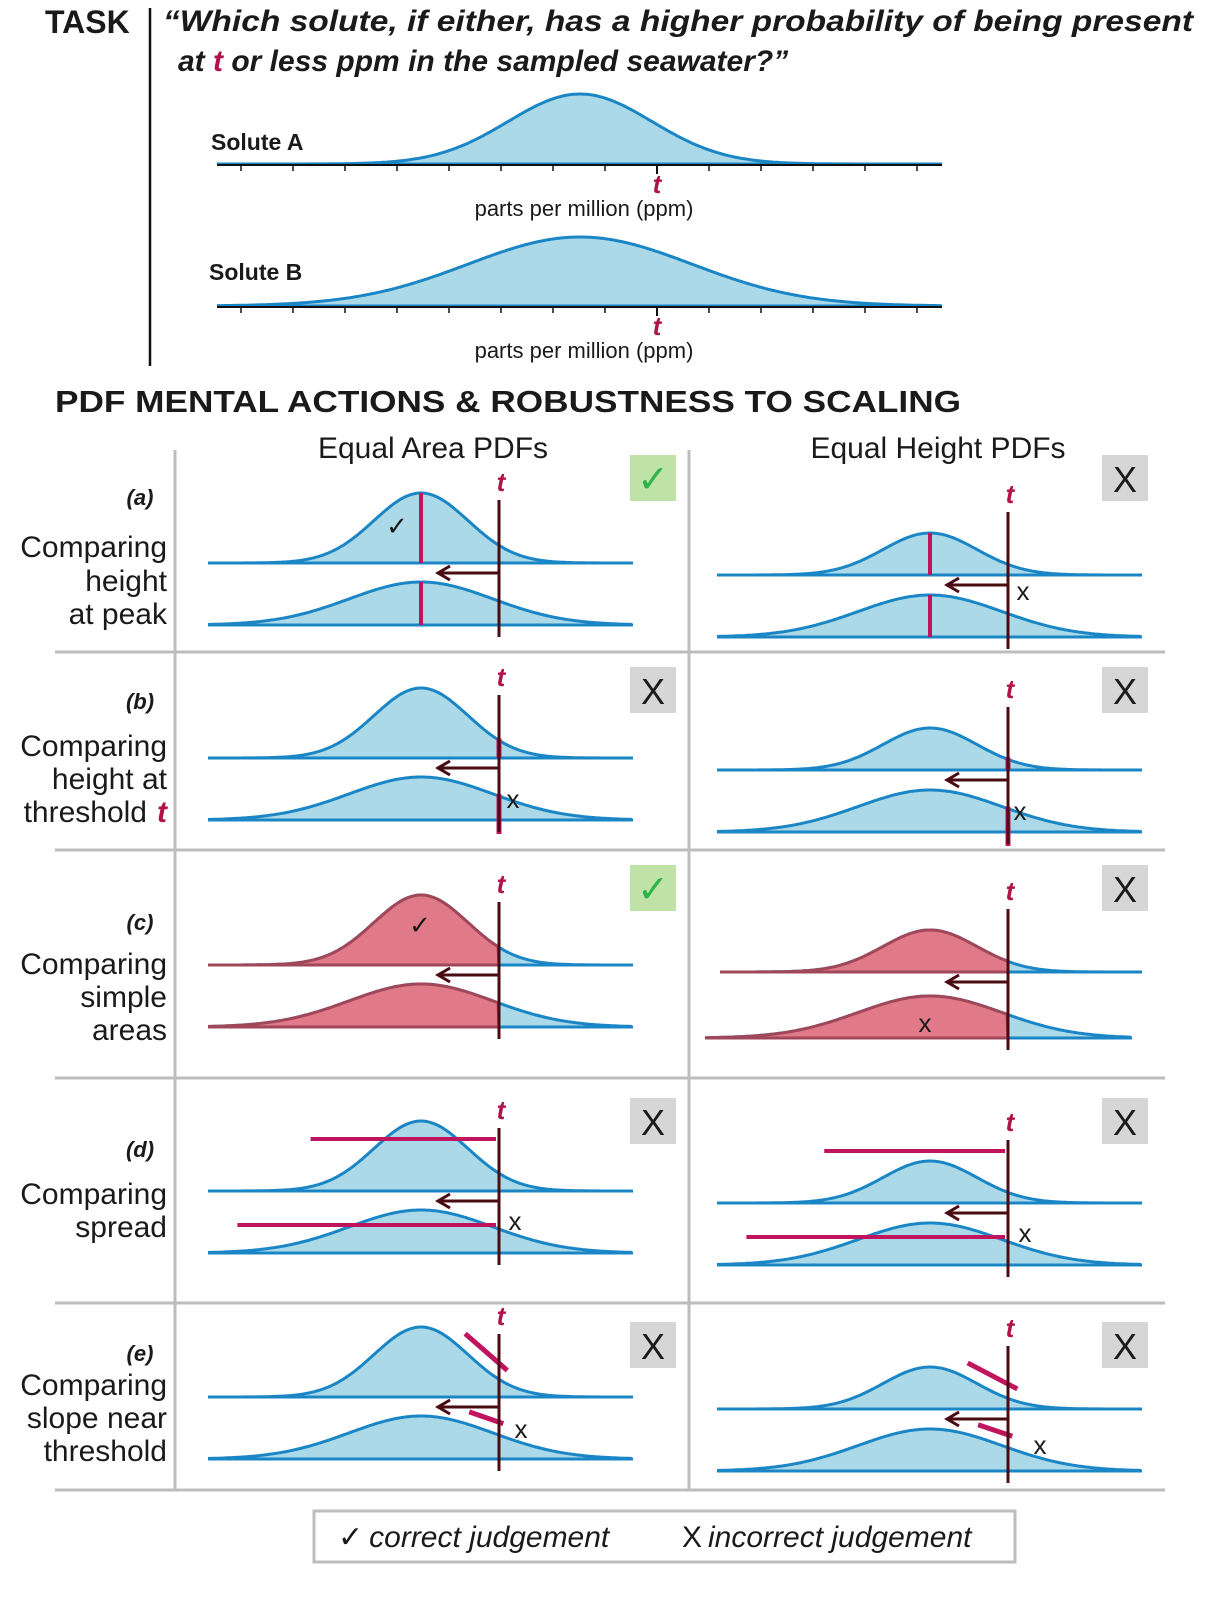 The image size is (1221, 1600). Describe the element at coordinates (420, 925) in the screenshot. I see `judgement-check-icon: ✓` at that location.